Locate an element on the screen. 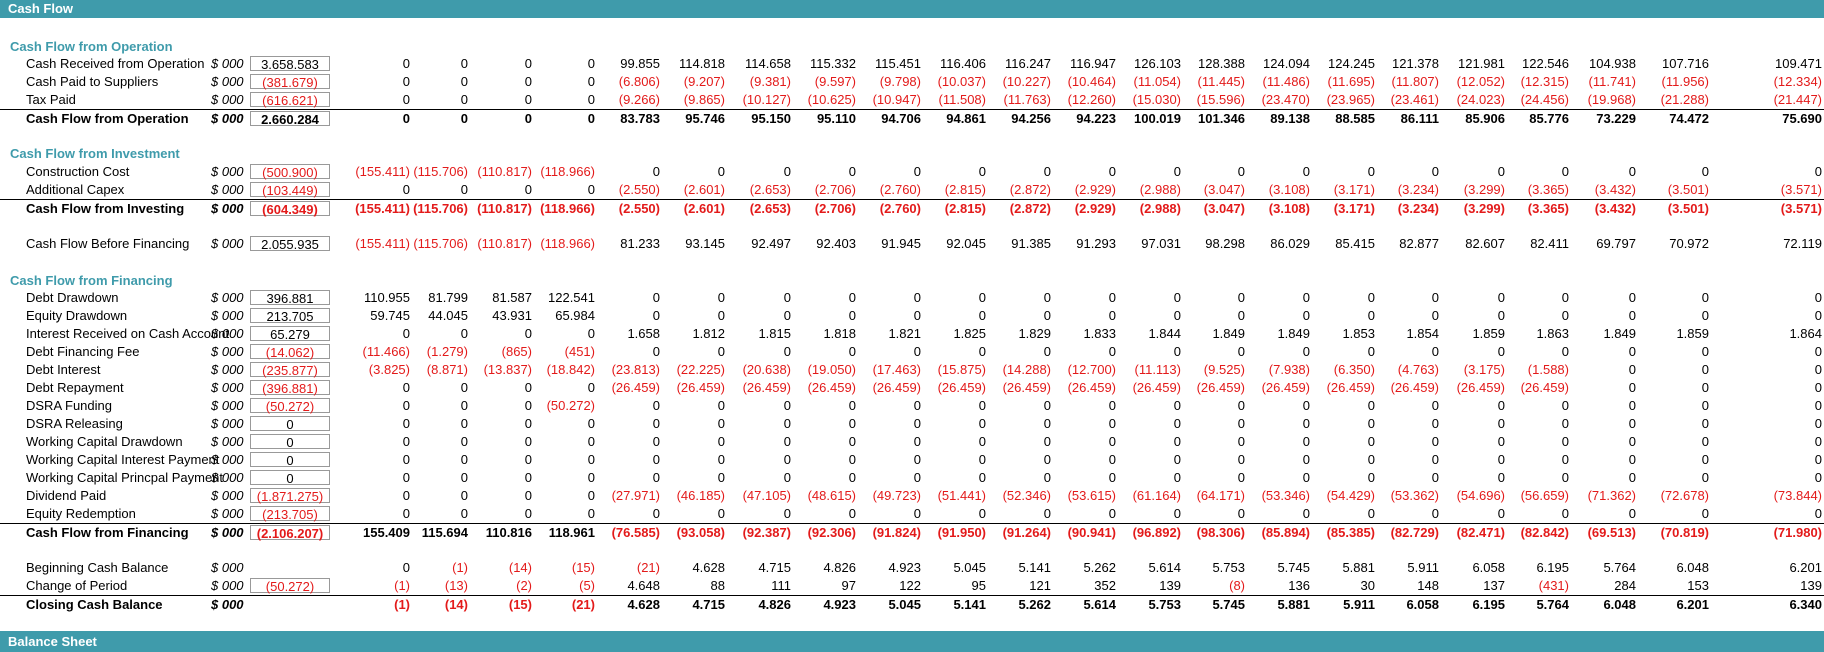  value-cell: 6.058 is located at coordinates (1422, 604).